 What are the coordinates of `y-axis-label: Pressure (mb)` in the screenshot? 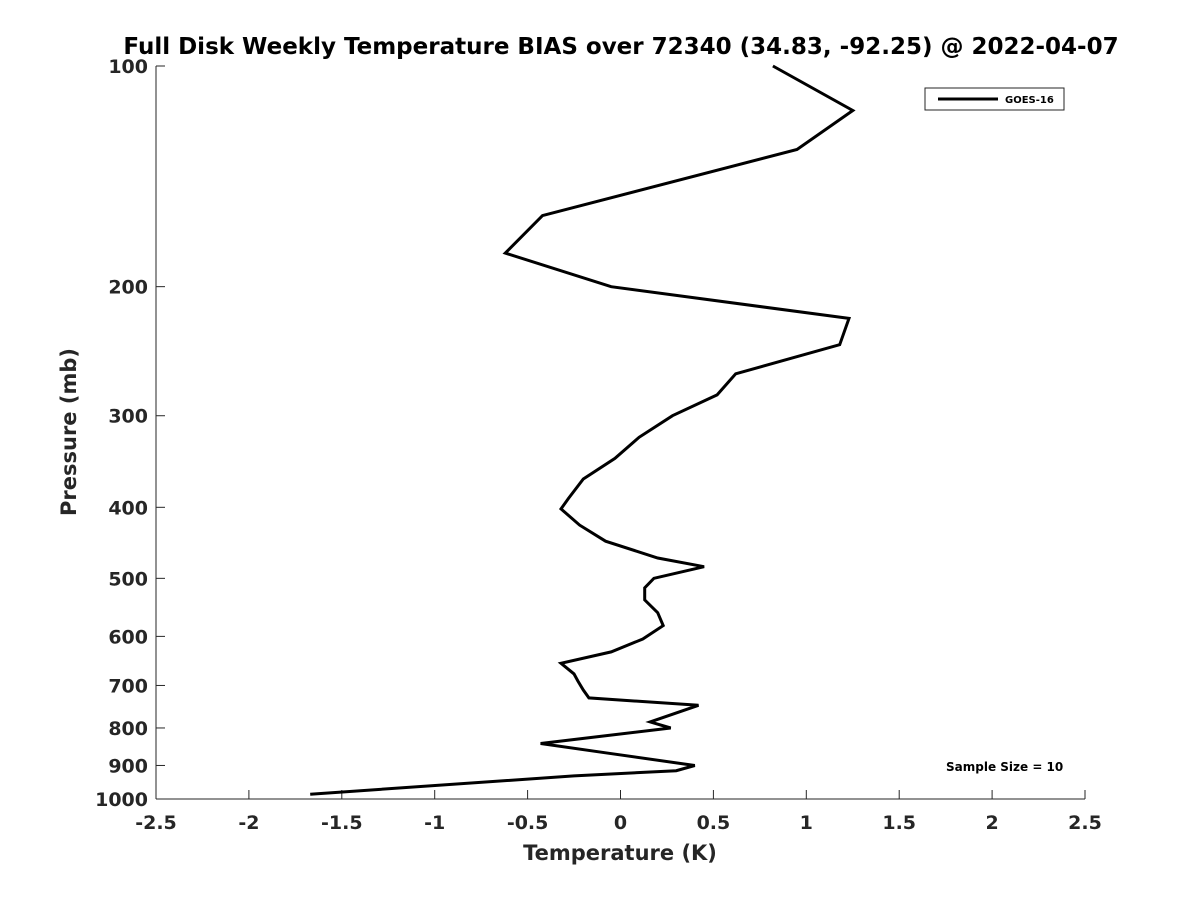 It's located at (69, 432).